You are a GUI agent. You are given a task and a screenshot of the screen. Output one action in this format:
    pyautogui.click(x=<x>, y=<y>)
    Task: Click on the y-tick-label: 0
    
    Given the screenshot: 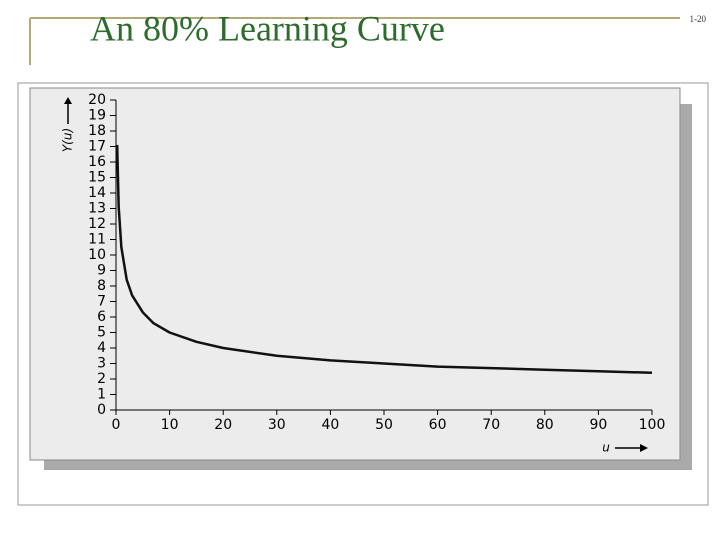 What is the action you would take?
    pyautogui.click(x=101, y=410)
    